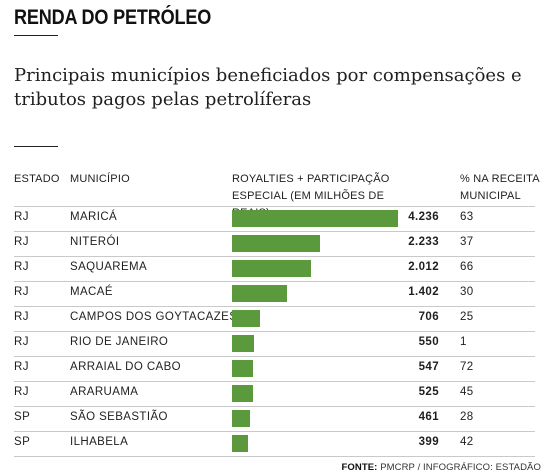  Describe the element at coordinates (95, 242) in the screenshot. I see `municipio-cell: NITERÓI` at that location.